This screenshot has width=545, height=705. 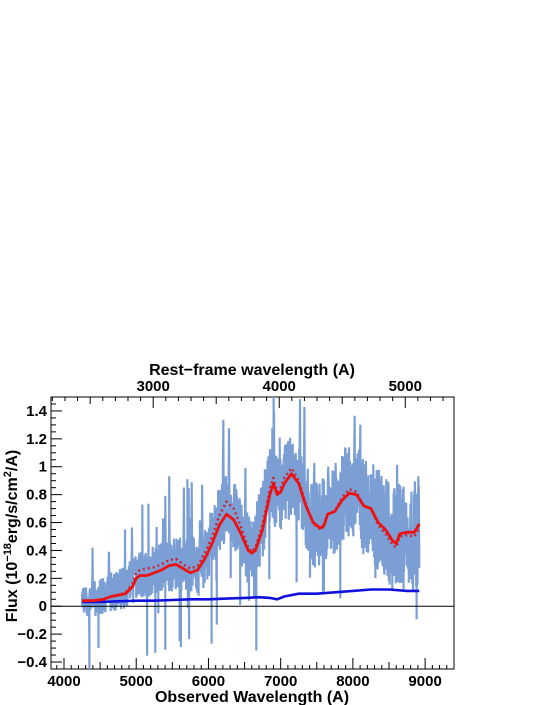 I want to click on y-tick-label: 1, so click(x=43, y=467).